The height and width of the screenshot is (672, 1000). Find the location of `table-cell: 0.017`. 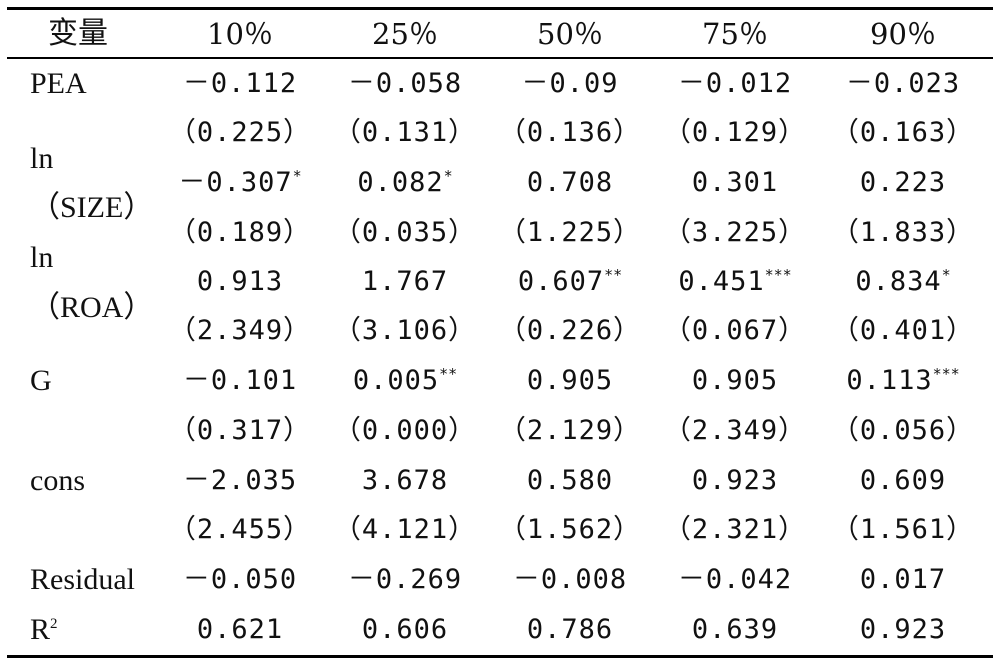

table-cell: 0.017 is located at coordinates (903, 580).